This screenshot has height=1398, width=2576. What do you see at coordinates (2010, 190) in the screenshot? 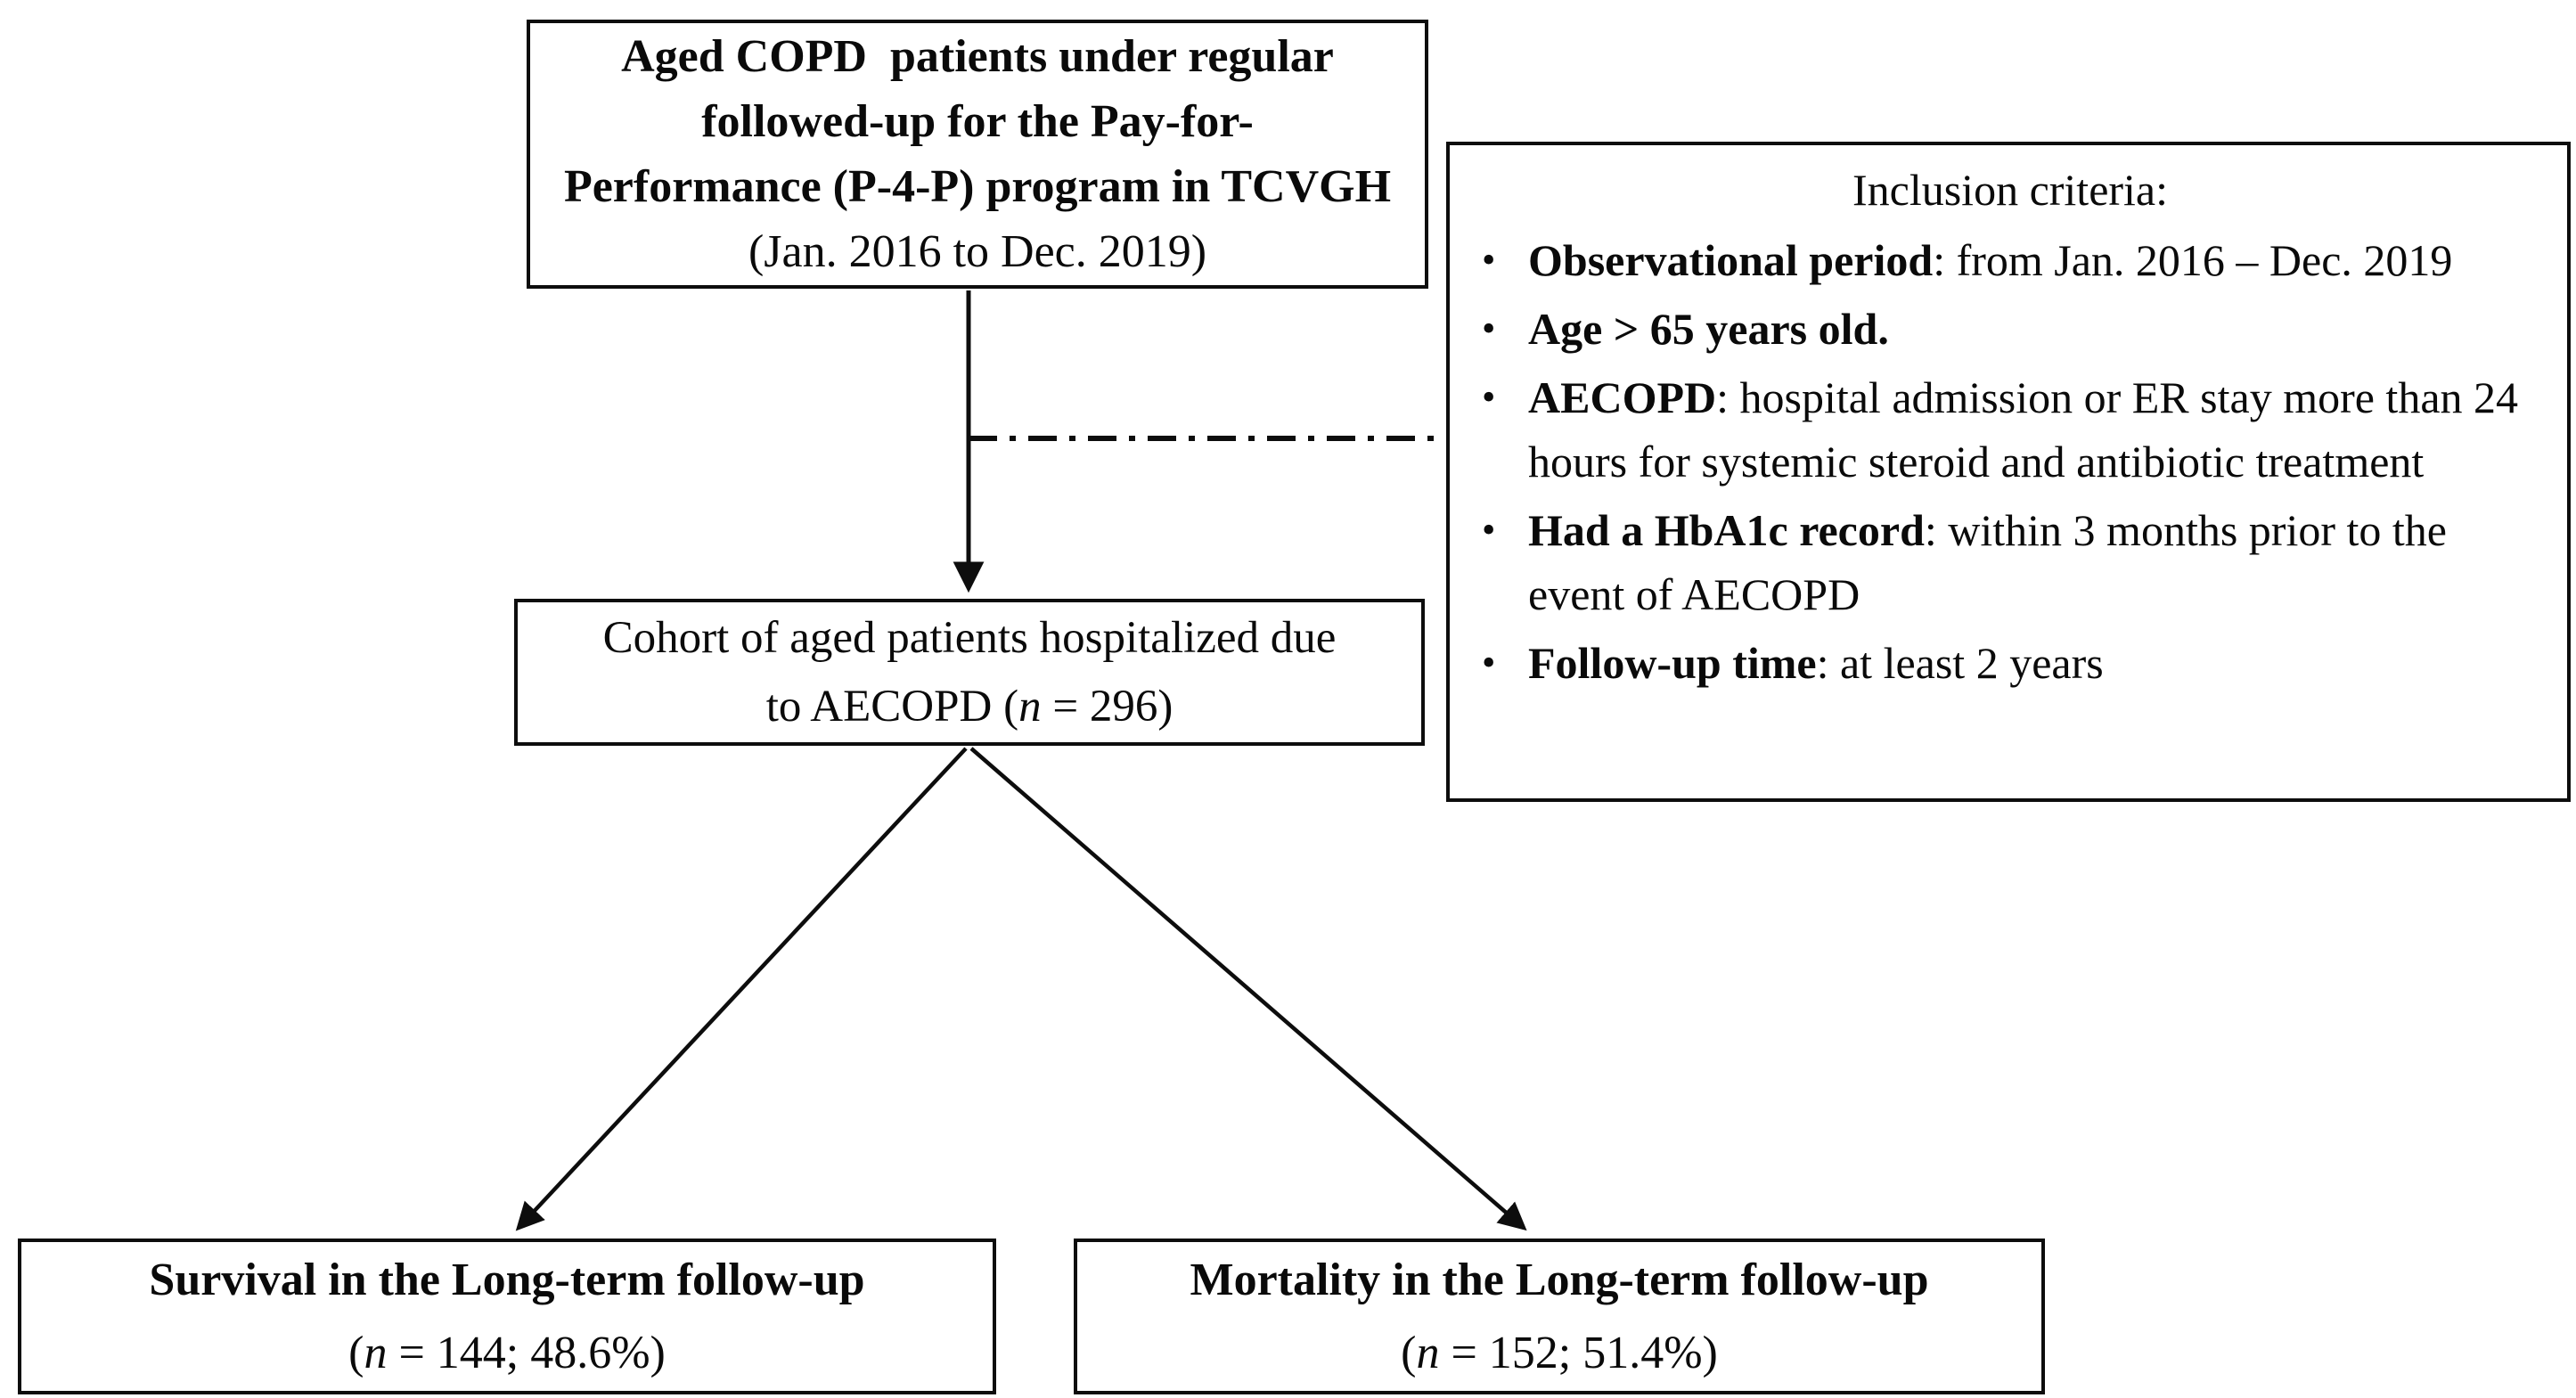
I see `inclusion-criteria-title: Inclusion criteria:` at bounding box center [2010, 190].